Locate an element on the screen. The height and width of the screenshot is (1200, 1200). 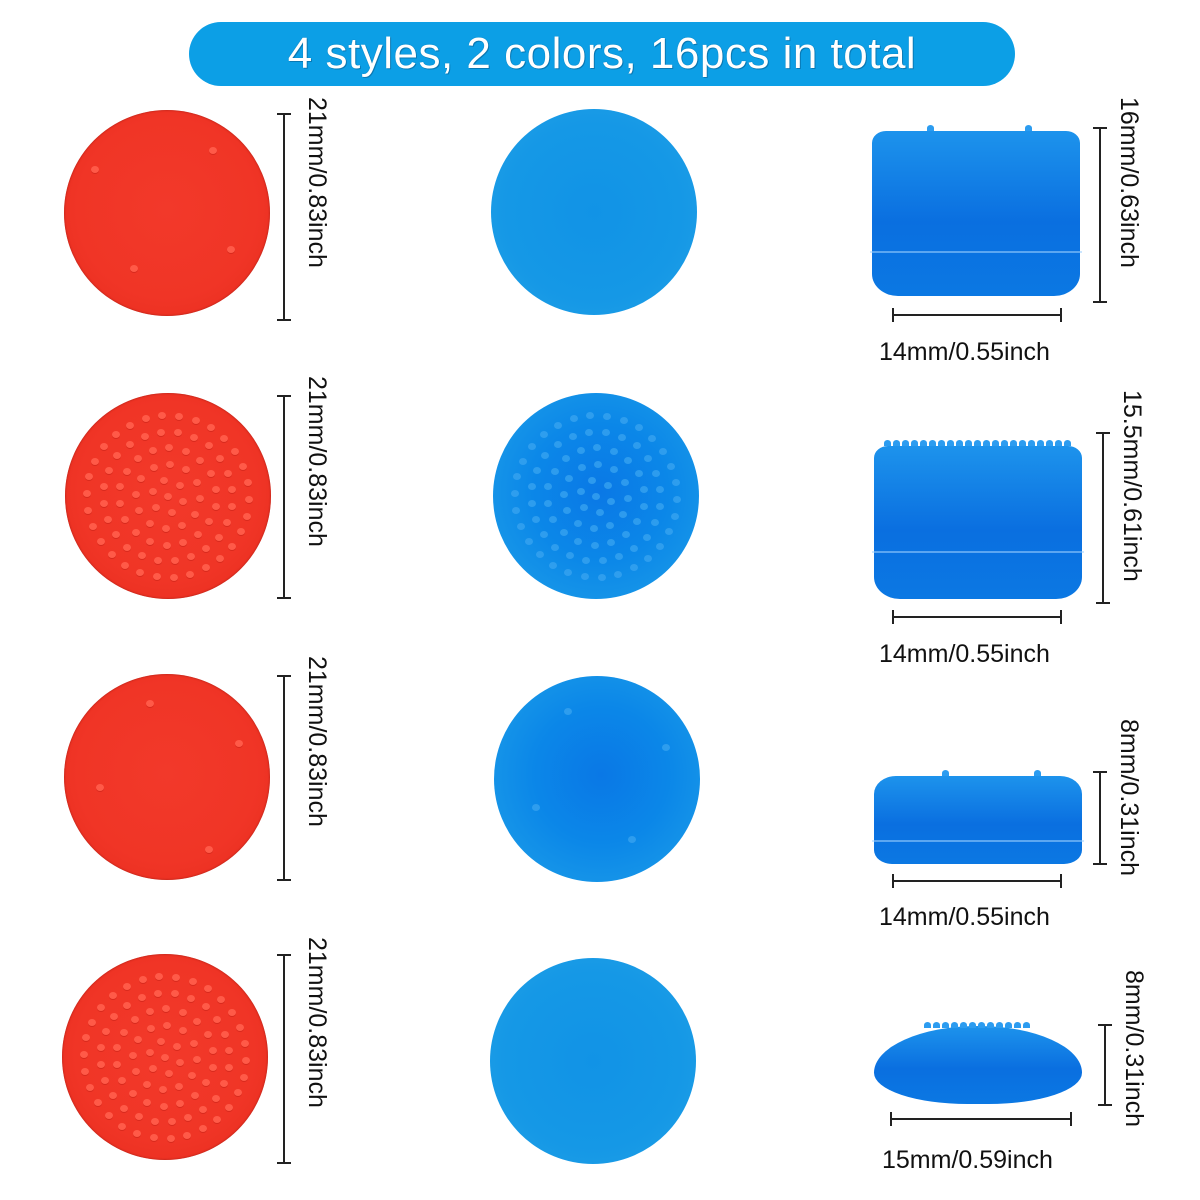
red-thumb-grip-studded is located at coordinates (168, 496).